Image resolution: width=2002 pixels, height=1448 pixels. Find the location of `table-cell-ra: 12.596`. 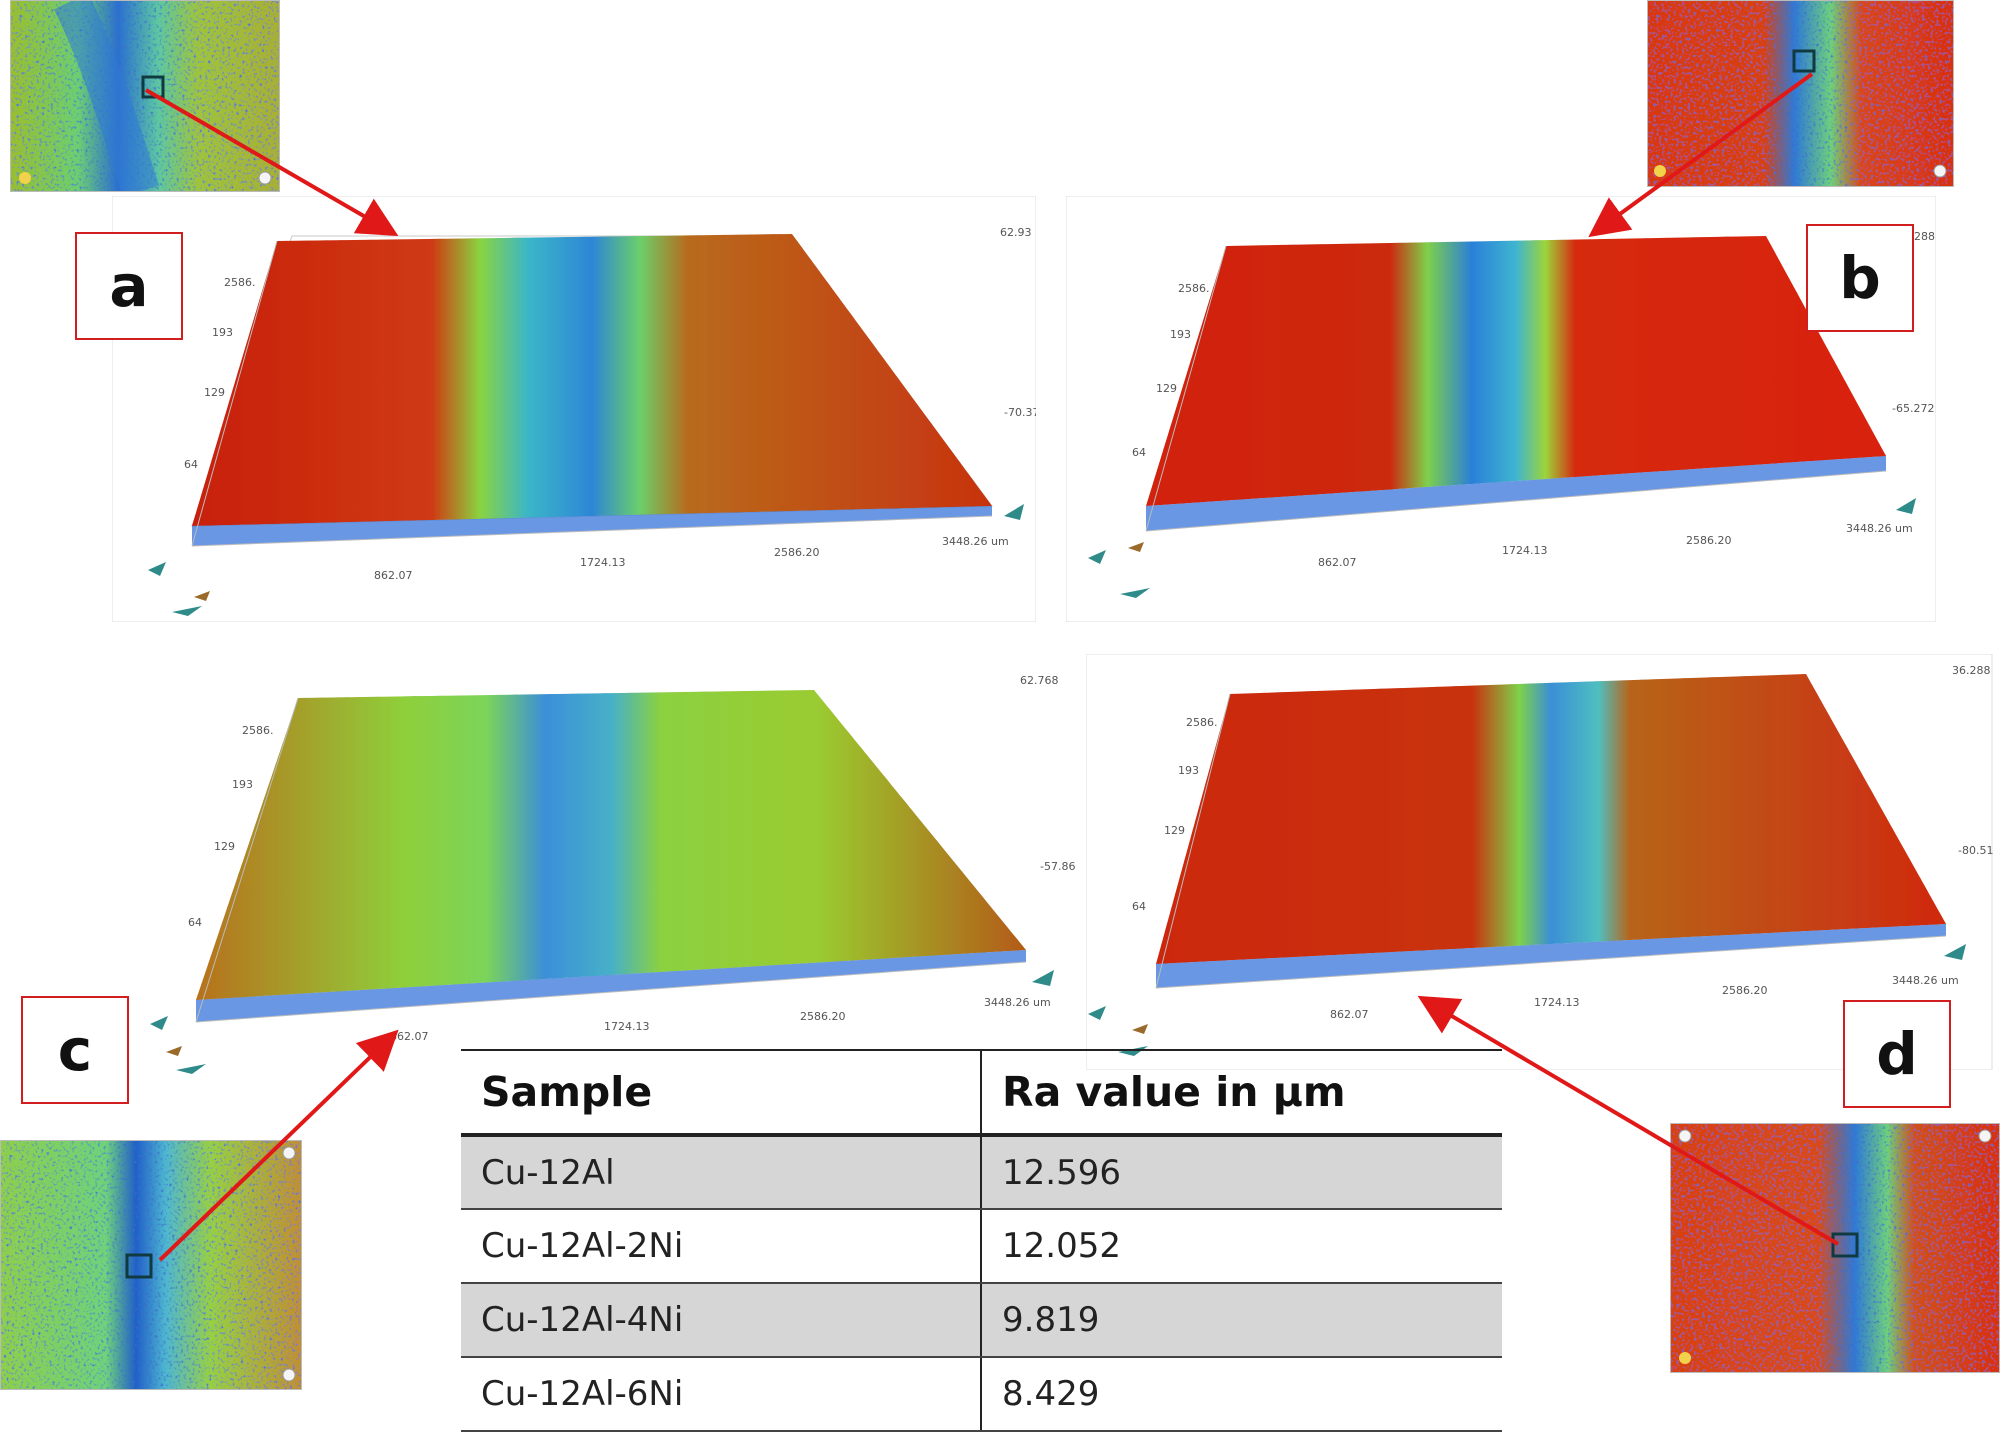

table-cell-ra: 12.596 is located at coordinates (1241, 1172).